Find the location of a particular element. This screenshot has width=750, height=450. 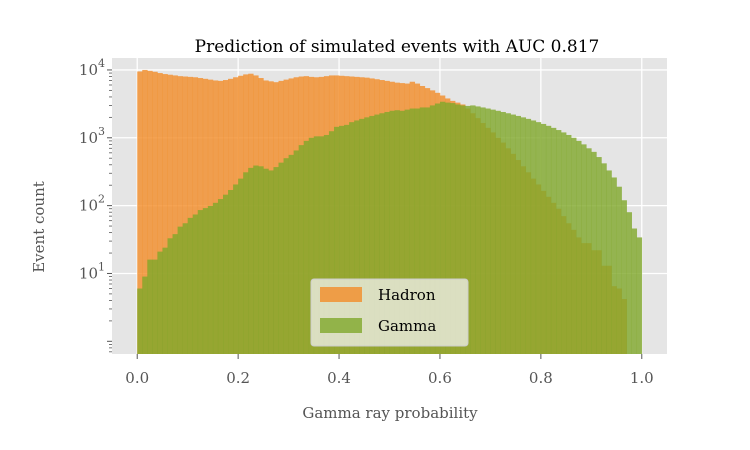

y-tick-exponent: 4 is located at coordinates (101, 63).